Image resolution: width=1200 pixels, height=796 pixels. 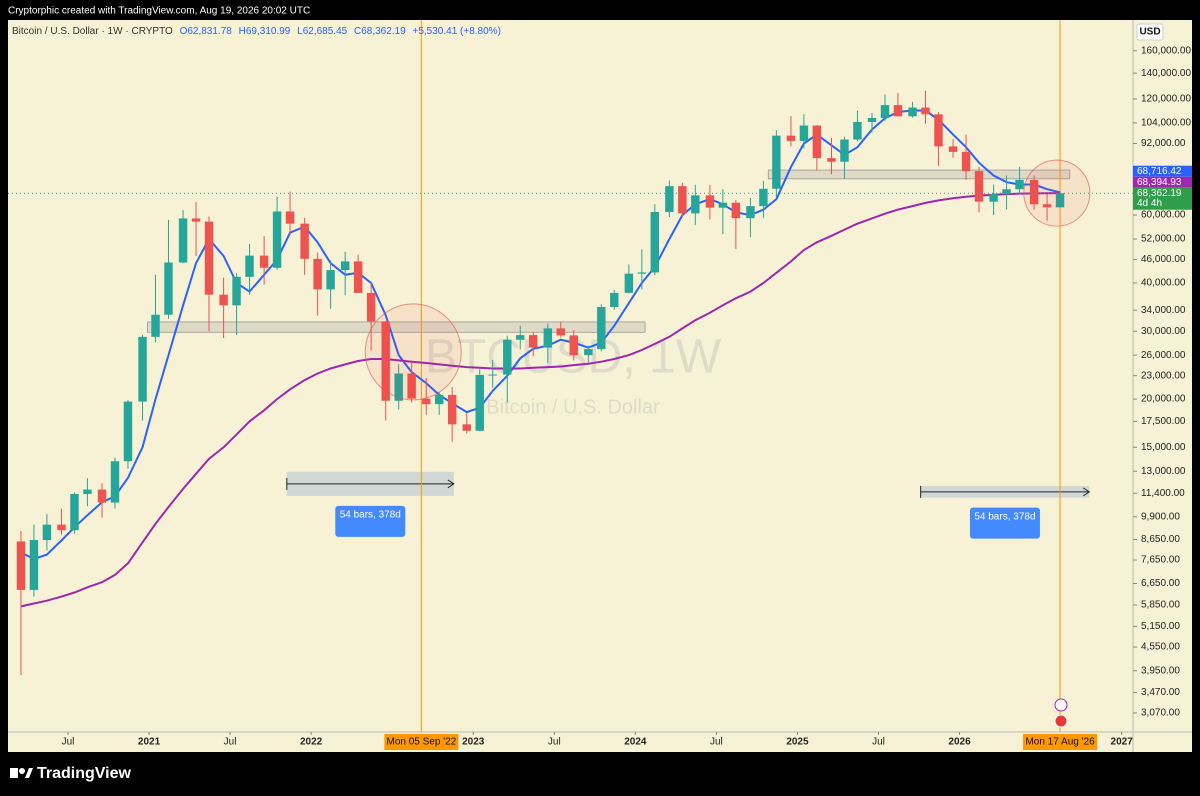 I want to click on y-tick-label: 20,000.00, so click(x=1163, y=399).